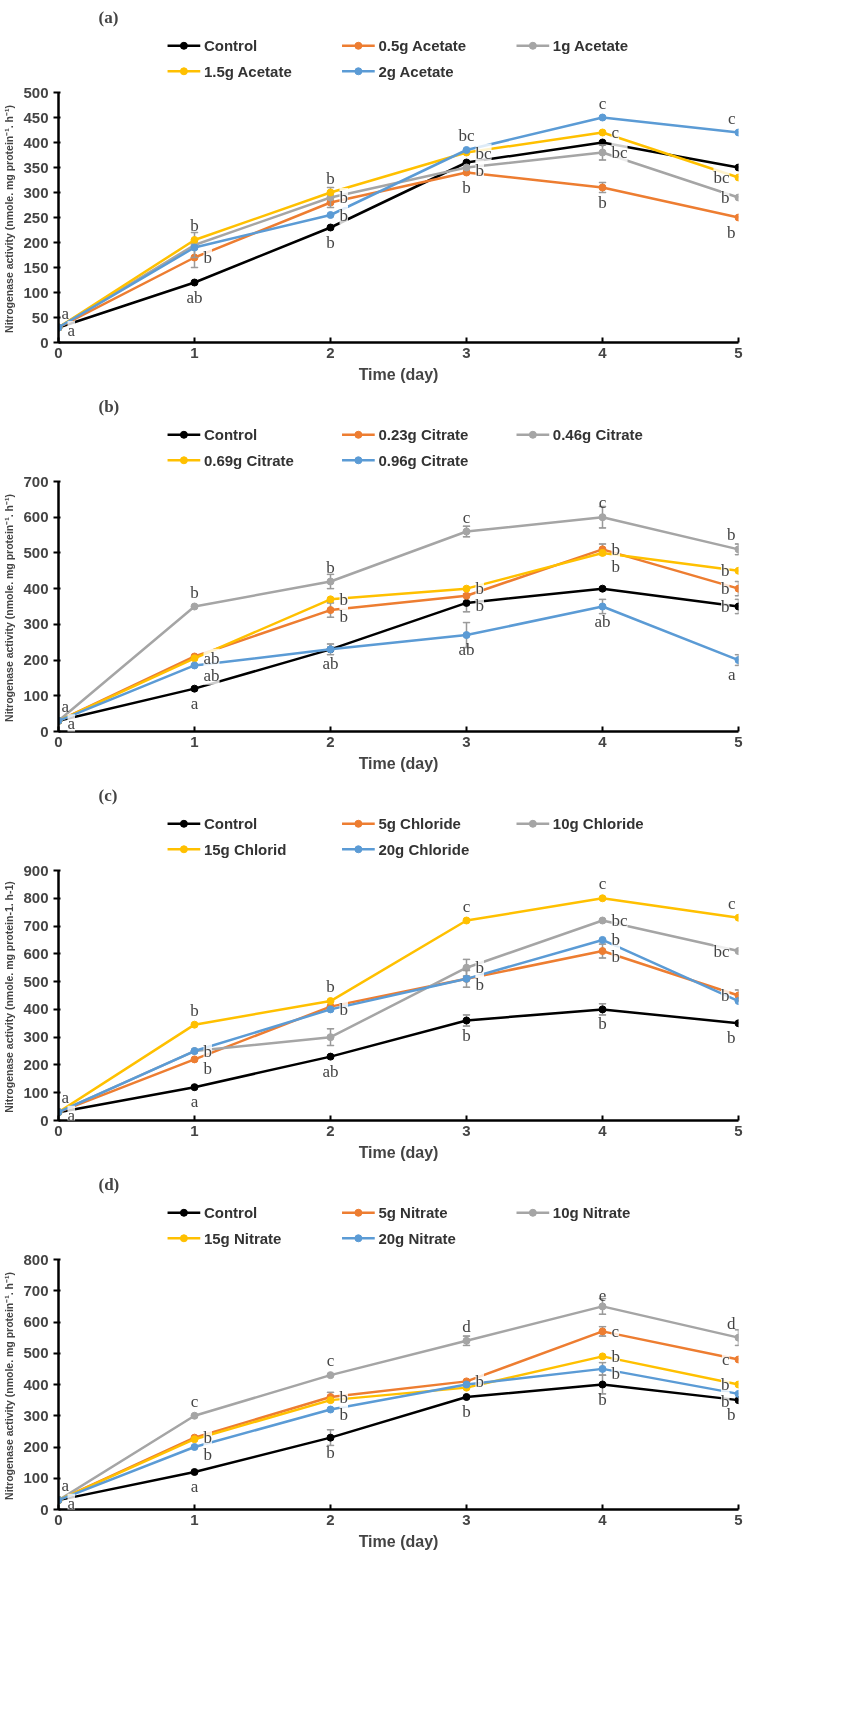 The height and width of the screenshot is (1714, 842). What do you see at coordinates (597, 435) in the screenshot?
I see `legend-label: 0.46g Citrate` at bounding box center [597, 435].